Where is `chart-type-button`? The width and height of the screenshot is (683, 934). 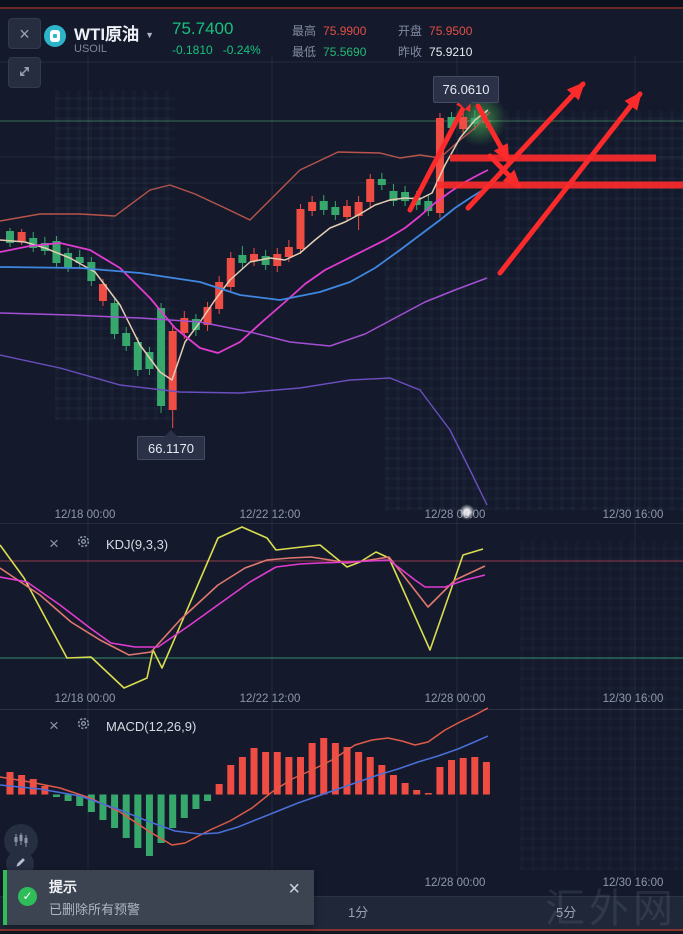 chart-type-button is located at coordinates (21, 841).